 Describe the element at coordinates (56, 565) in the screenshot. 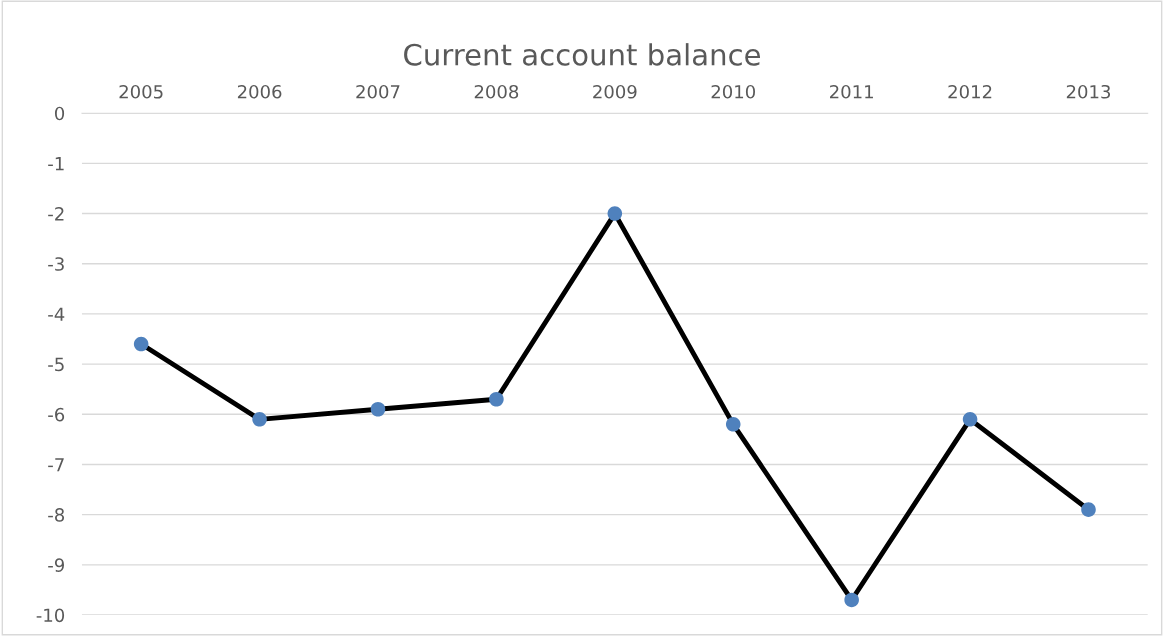

I see `y-tick-label: -9` at that location.